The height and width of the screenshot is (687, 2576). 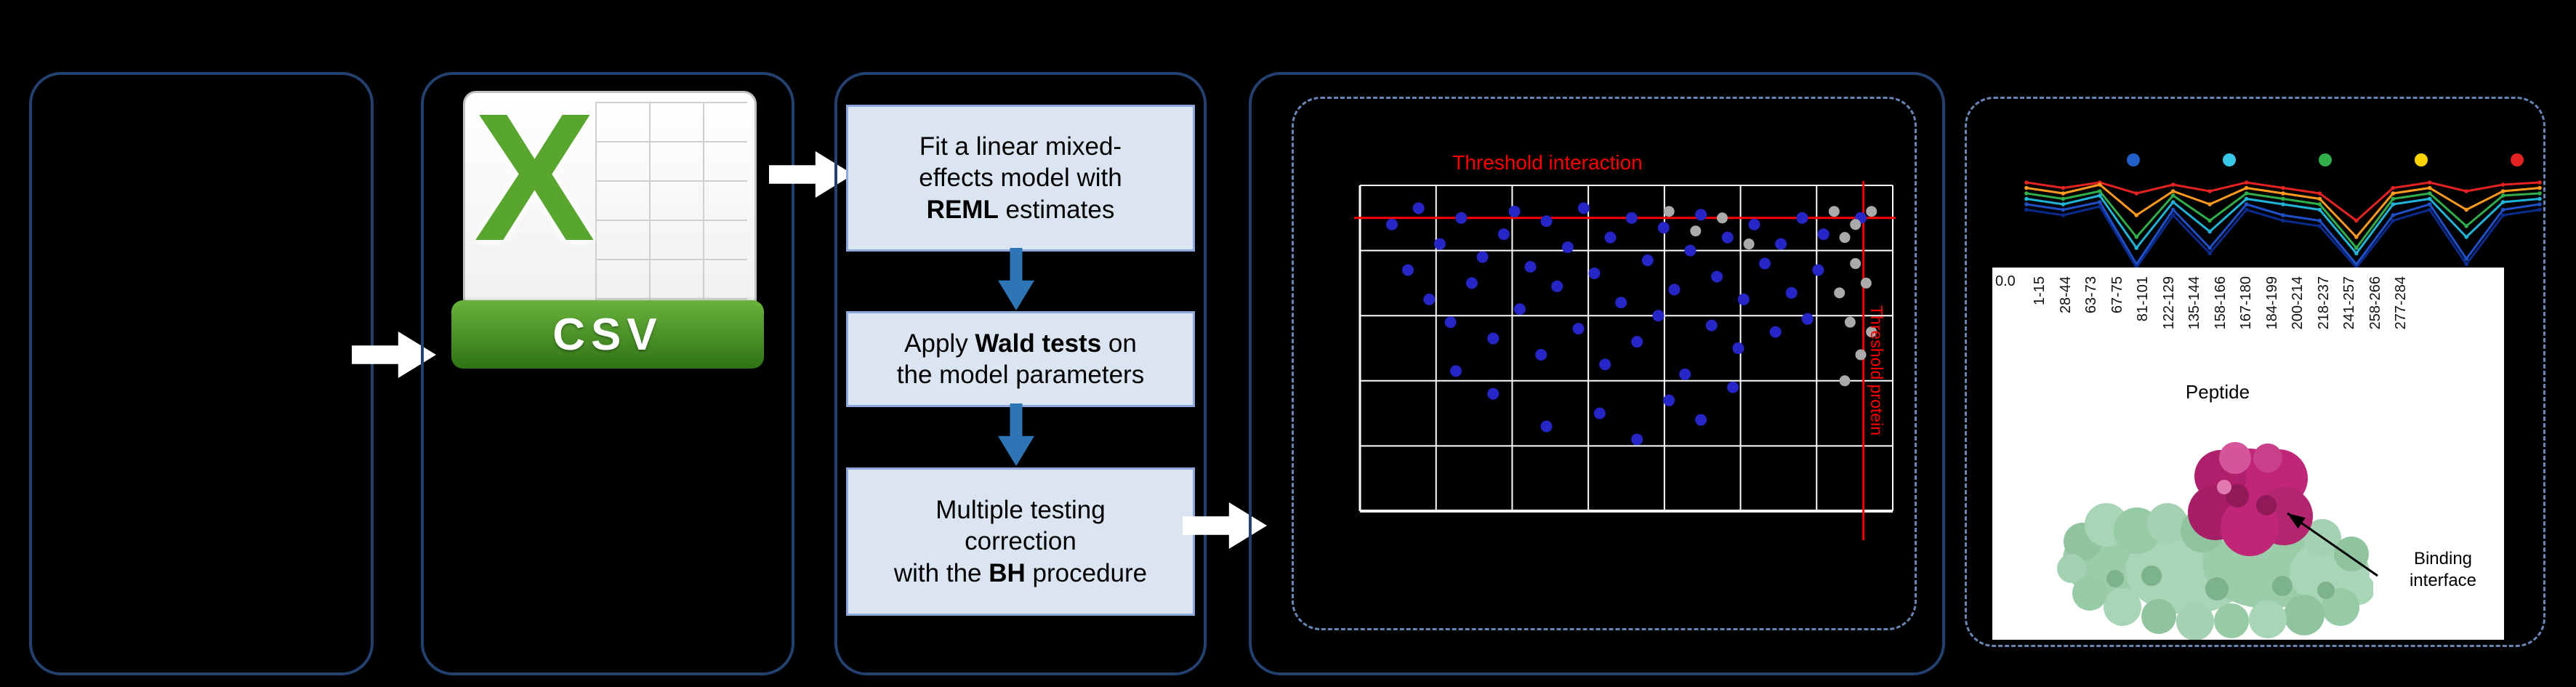 What do you see at coordinates (2246, 303) in the screenshot?
I see `peptide-tick-label: 167-180` at bounding box center [2246, 303].